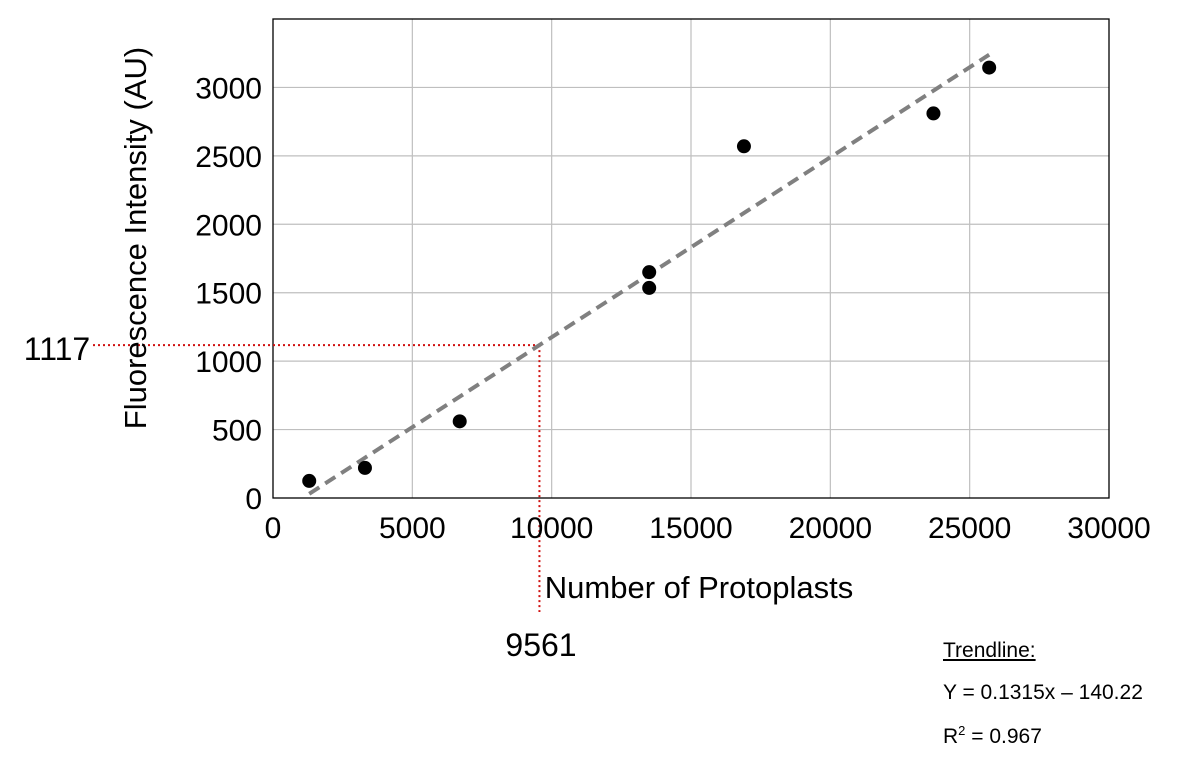 The height and width of the screenshot is (781, 1200). Describe the element at coordinates (690, 528) in the screenshot. I see `x-tick-label: 15000` at that location.